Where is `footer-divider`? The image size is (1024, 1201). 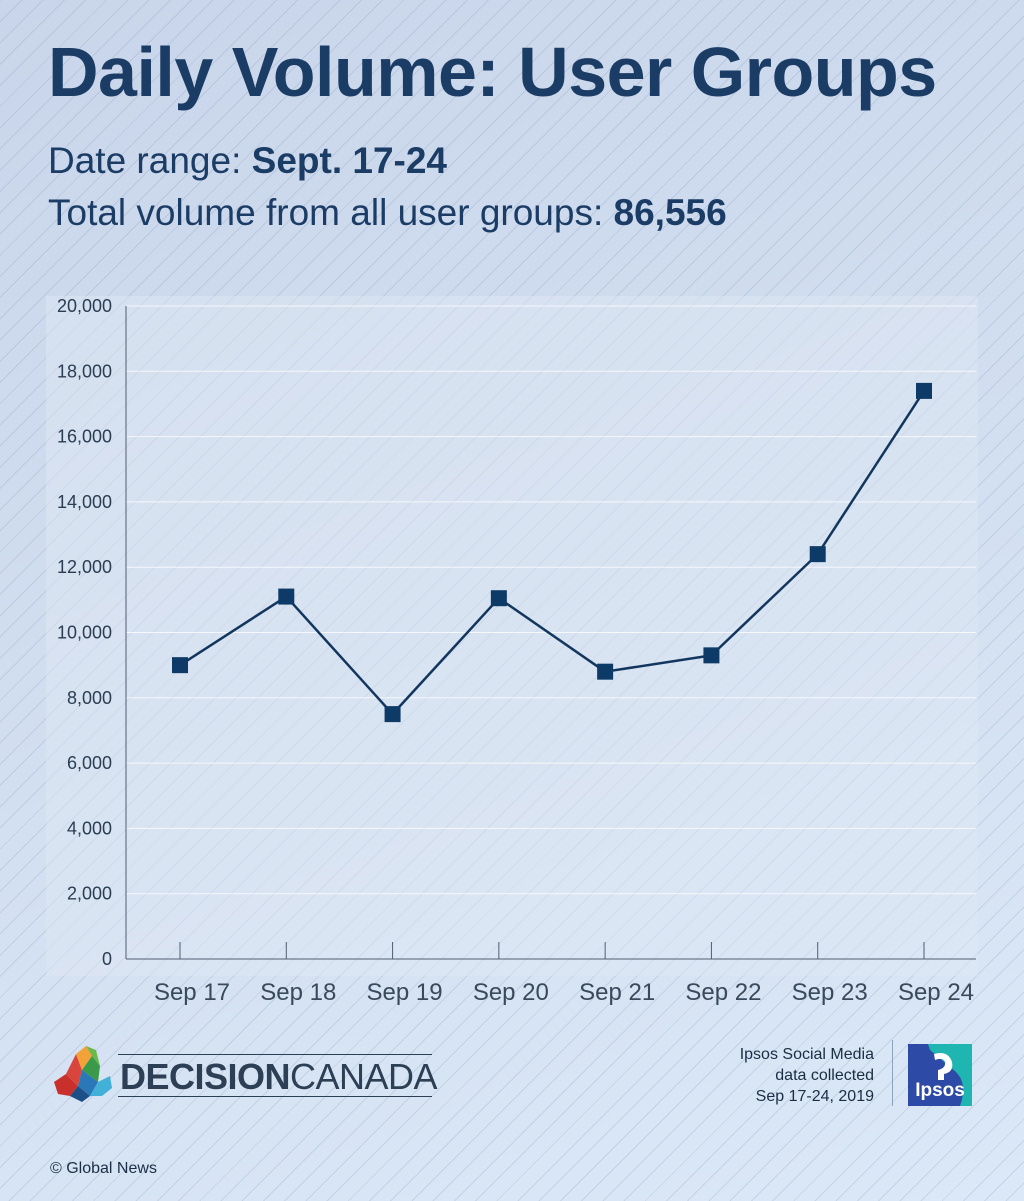 footer-divider is located at coordinates (892, 1073).